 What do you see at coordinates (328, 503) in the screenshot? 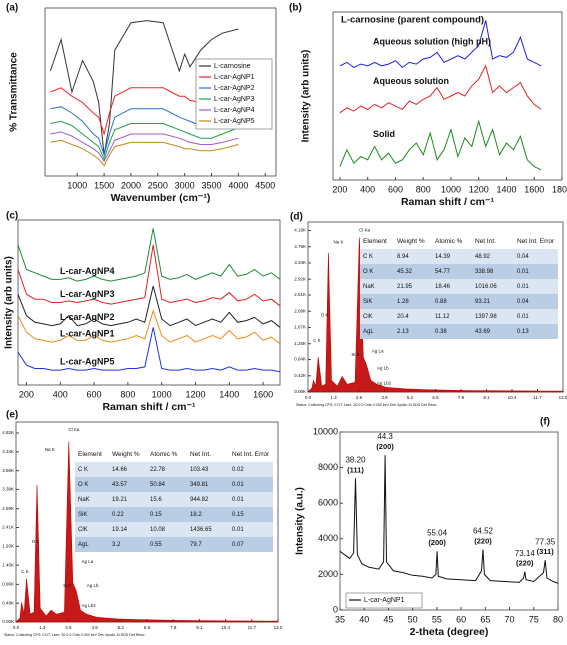
I see `y-tick-label: 6000` at bounding box center [328, 503].